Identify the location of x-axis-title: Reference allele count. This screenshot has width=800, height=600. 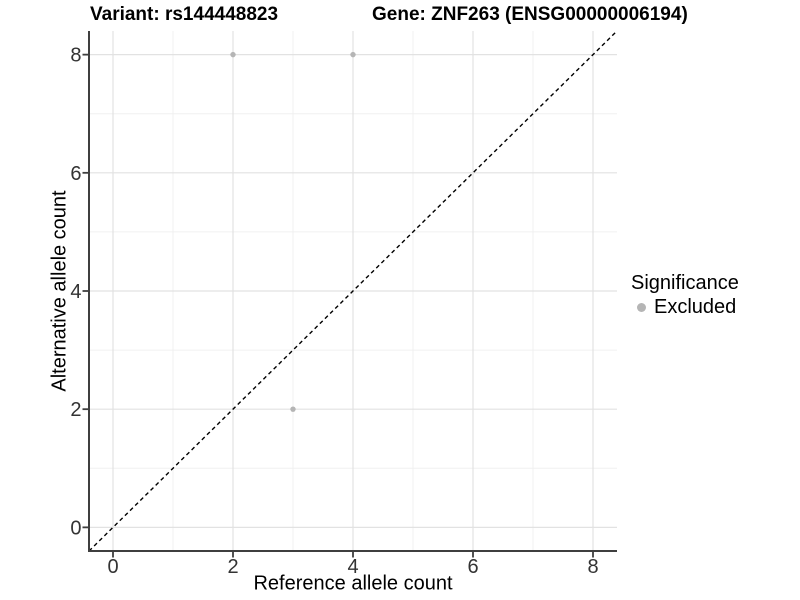
(353, 583).